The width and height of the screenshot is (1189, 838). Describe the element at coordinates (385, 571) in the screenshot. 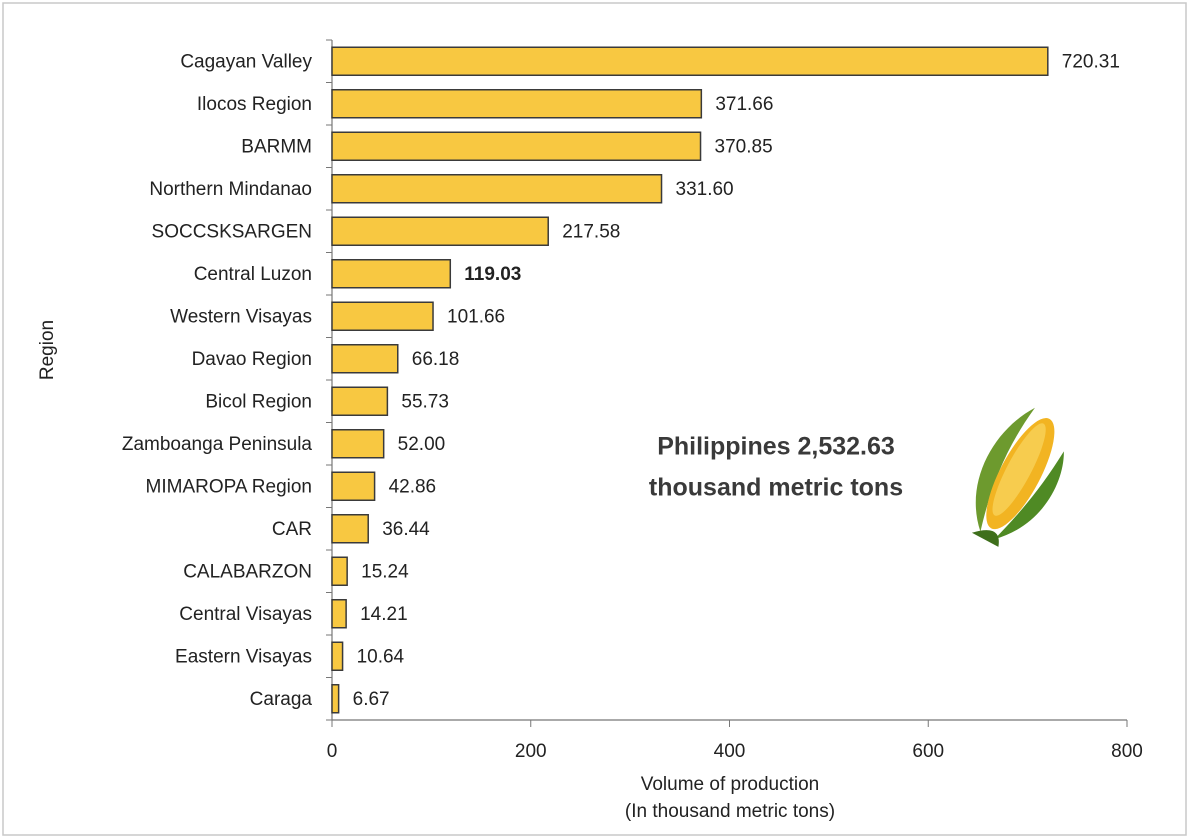

I see `value-label: 15.24` at that location.